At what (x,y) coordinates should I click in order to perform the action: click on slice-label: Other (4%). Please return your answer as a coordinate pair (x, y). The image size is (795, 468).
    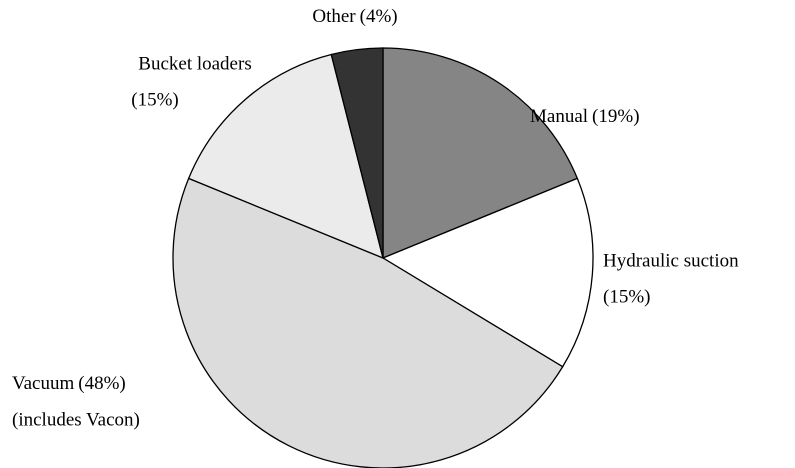
    Looking at the image, I should click on (354, 16).